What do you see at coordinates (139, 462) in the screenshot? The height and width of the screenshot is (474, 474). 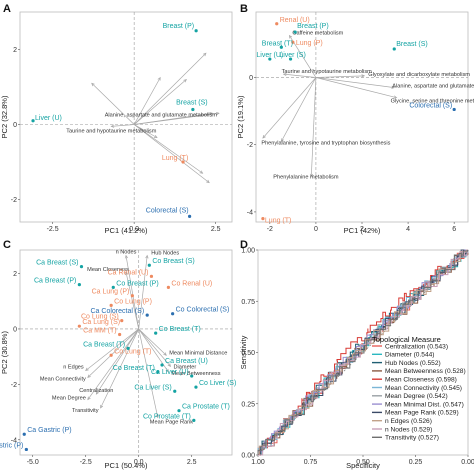 I see `x-tick-label: 0.0` at bounding box center [139, 462].